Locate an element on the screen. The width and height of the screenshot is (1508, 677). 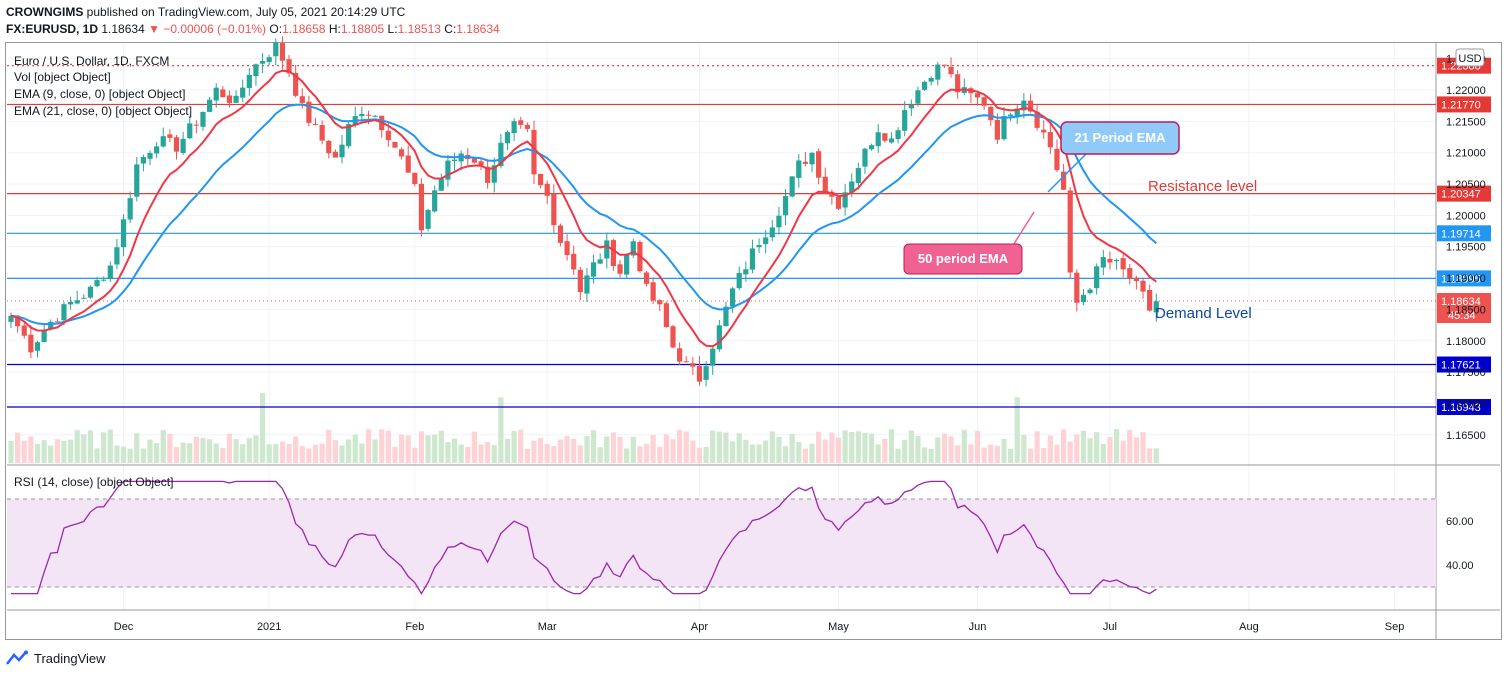
level-tag is located at coordinates (1464, 104).